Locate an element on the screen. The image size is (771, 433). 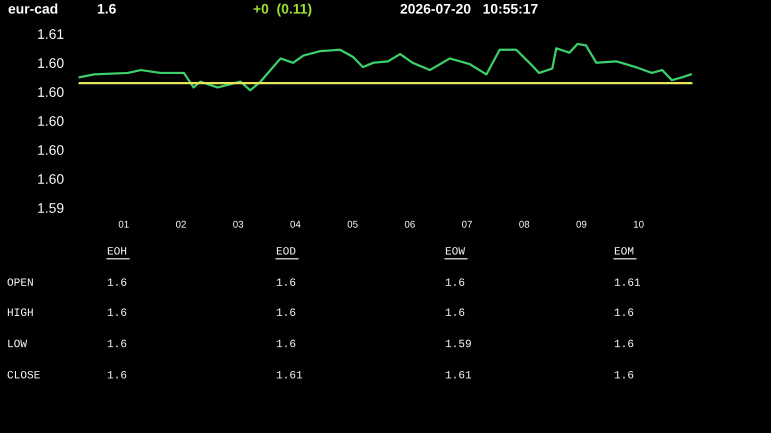
text: 1.59 is located at coordinates (458, 344).